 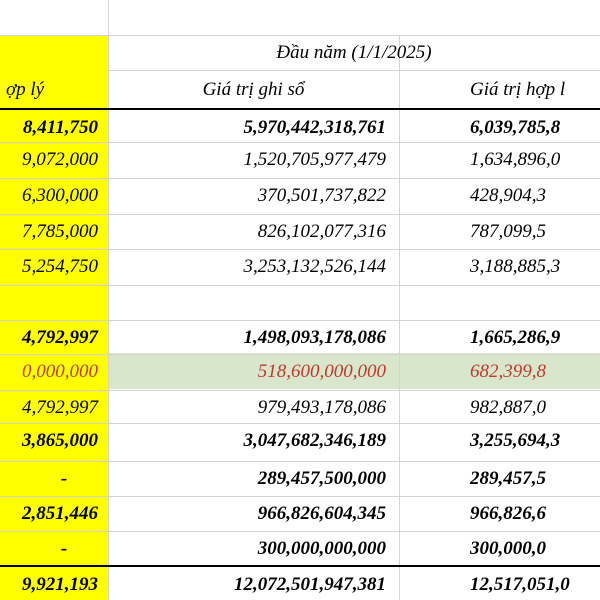 I want to click on table-cell: 3,047,682,346,189, so click(x=315, y=440).